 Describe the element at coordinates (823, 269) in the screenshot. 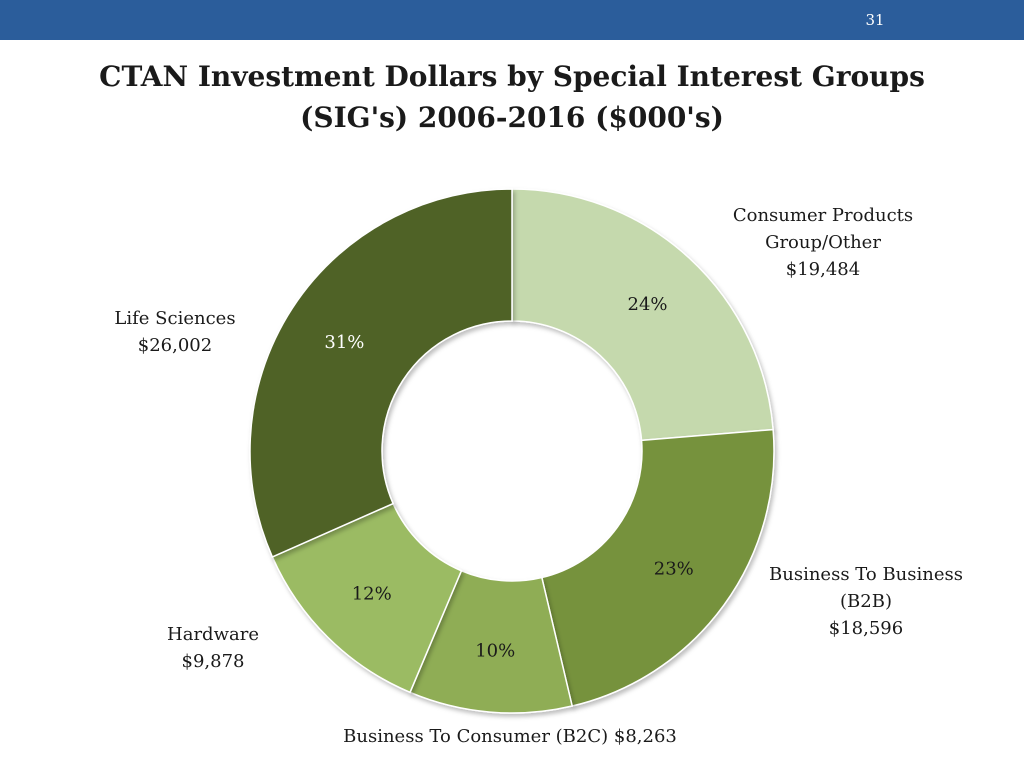

I see `category-value-label: $19,484` at that location.